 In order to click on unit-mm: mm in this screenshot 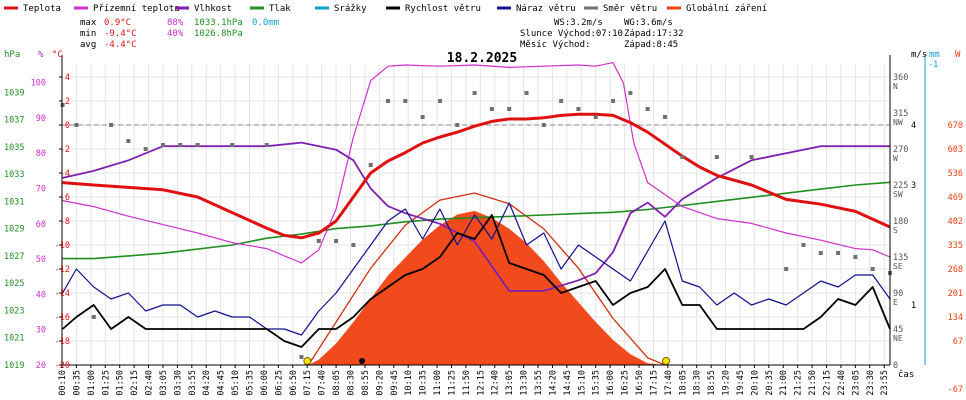, I will do `click(934, 55)`.